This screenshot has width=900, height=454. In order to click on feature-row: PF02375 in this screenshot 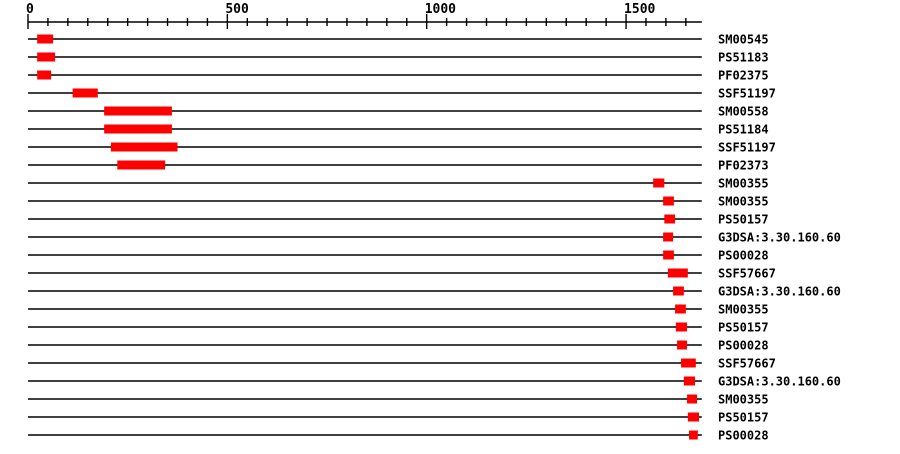, I will do `click(398, 76)`.